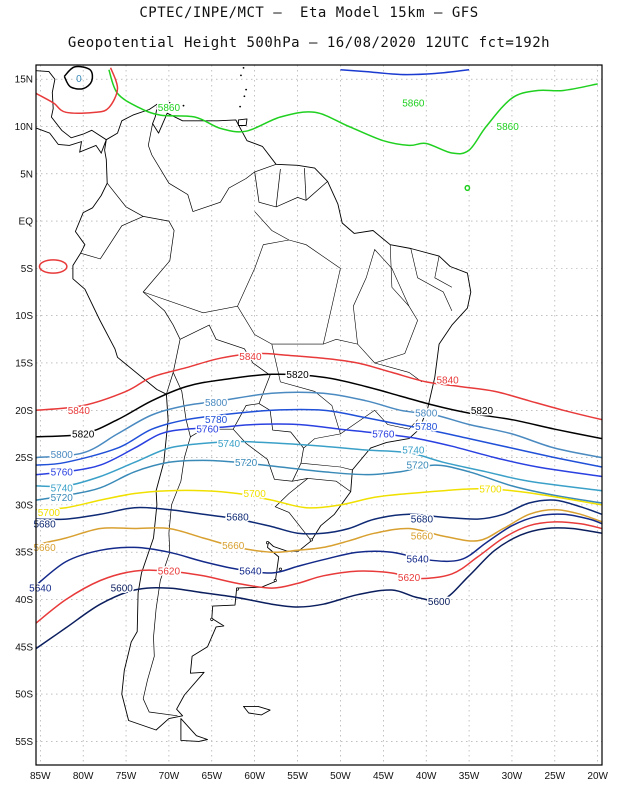 The height and width of the screenshot is (800, 618). What do you see at coordinates (24, 553) in the screenshot?
I see `lat-tick-label: 35S` at bounding box center [24, 553].